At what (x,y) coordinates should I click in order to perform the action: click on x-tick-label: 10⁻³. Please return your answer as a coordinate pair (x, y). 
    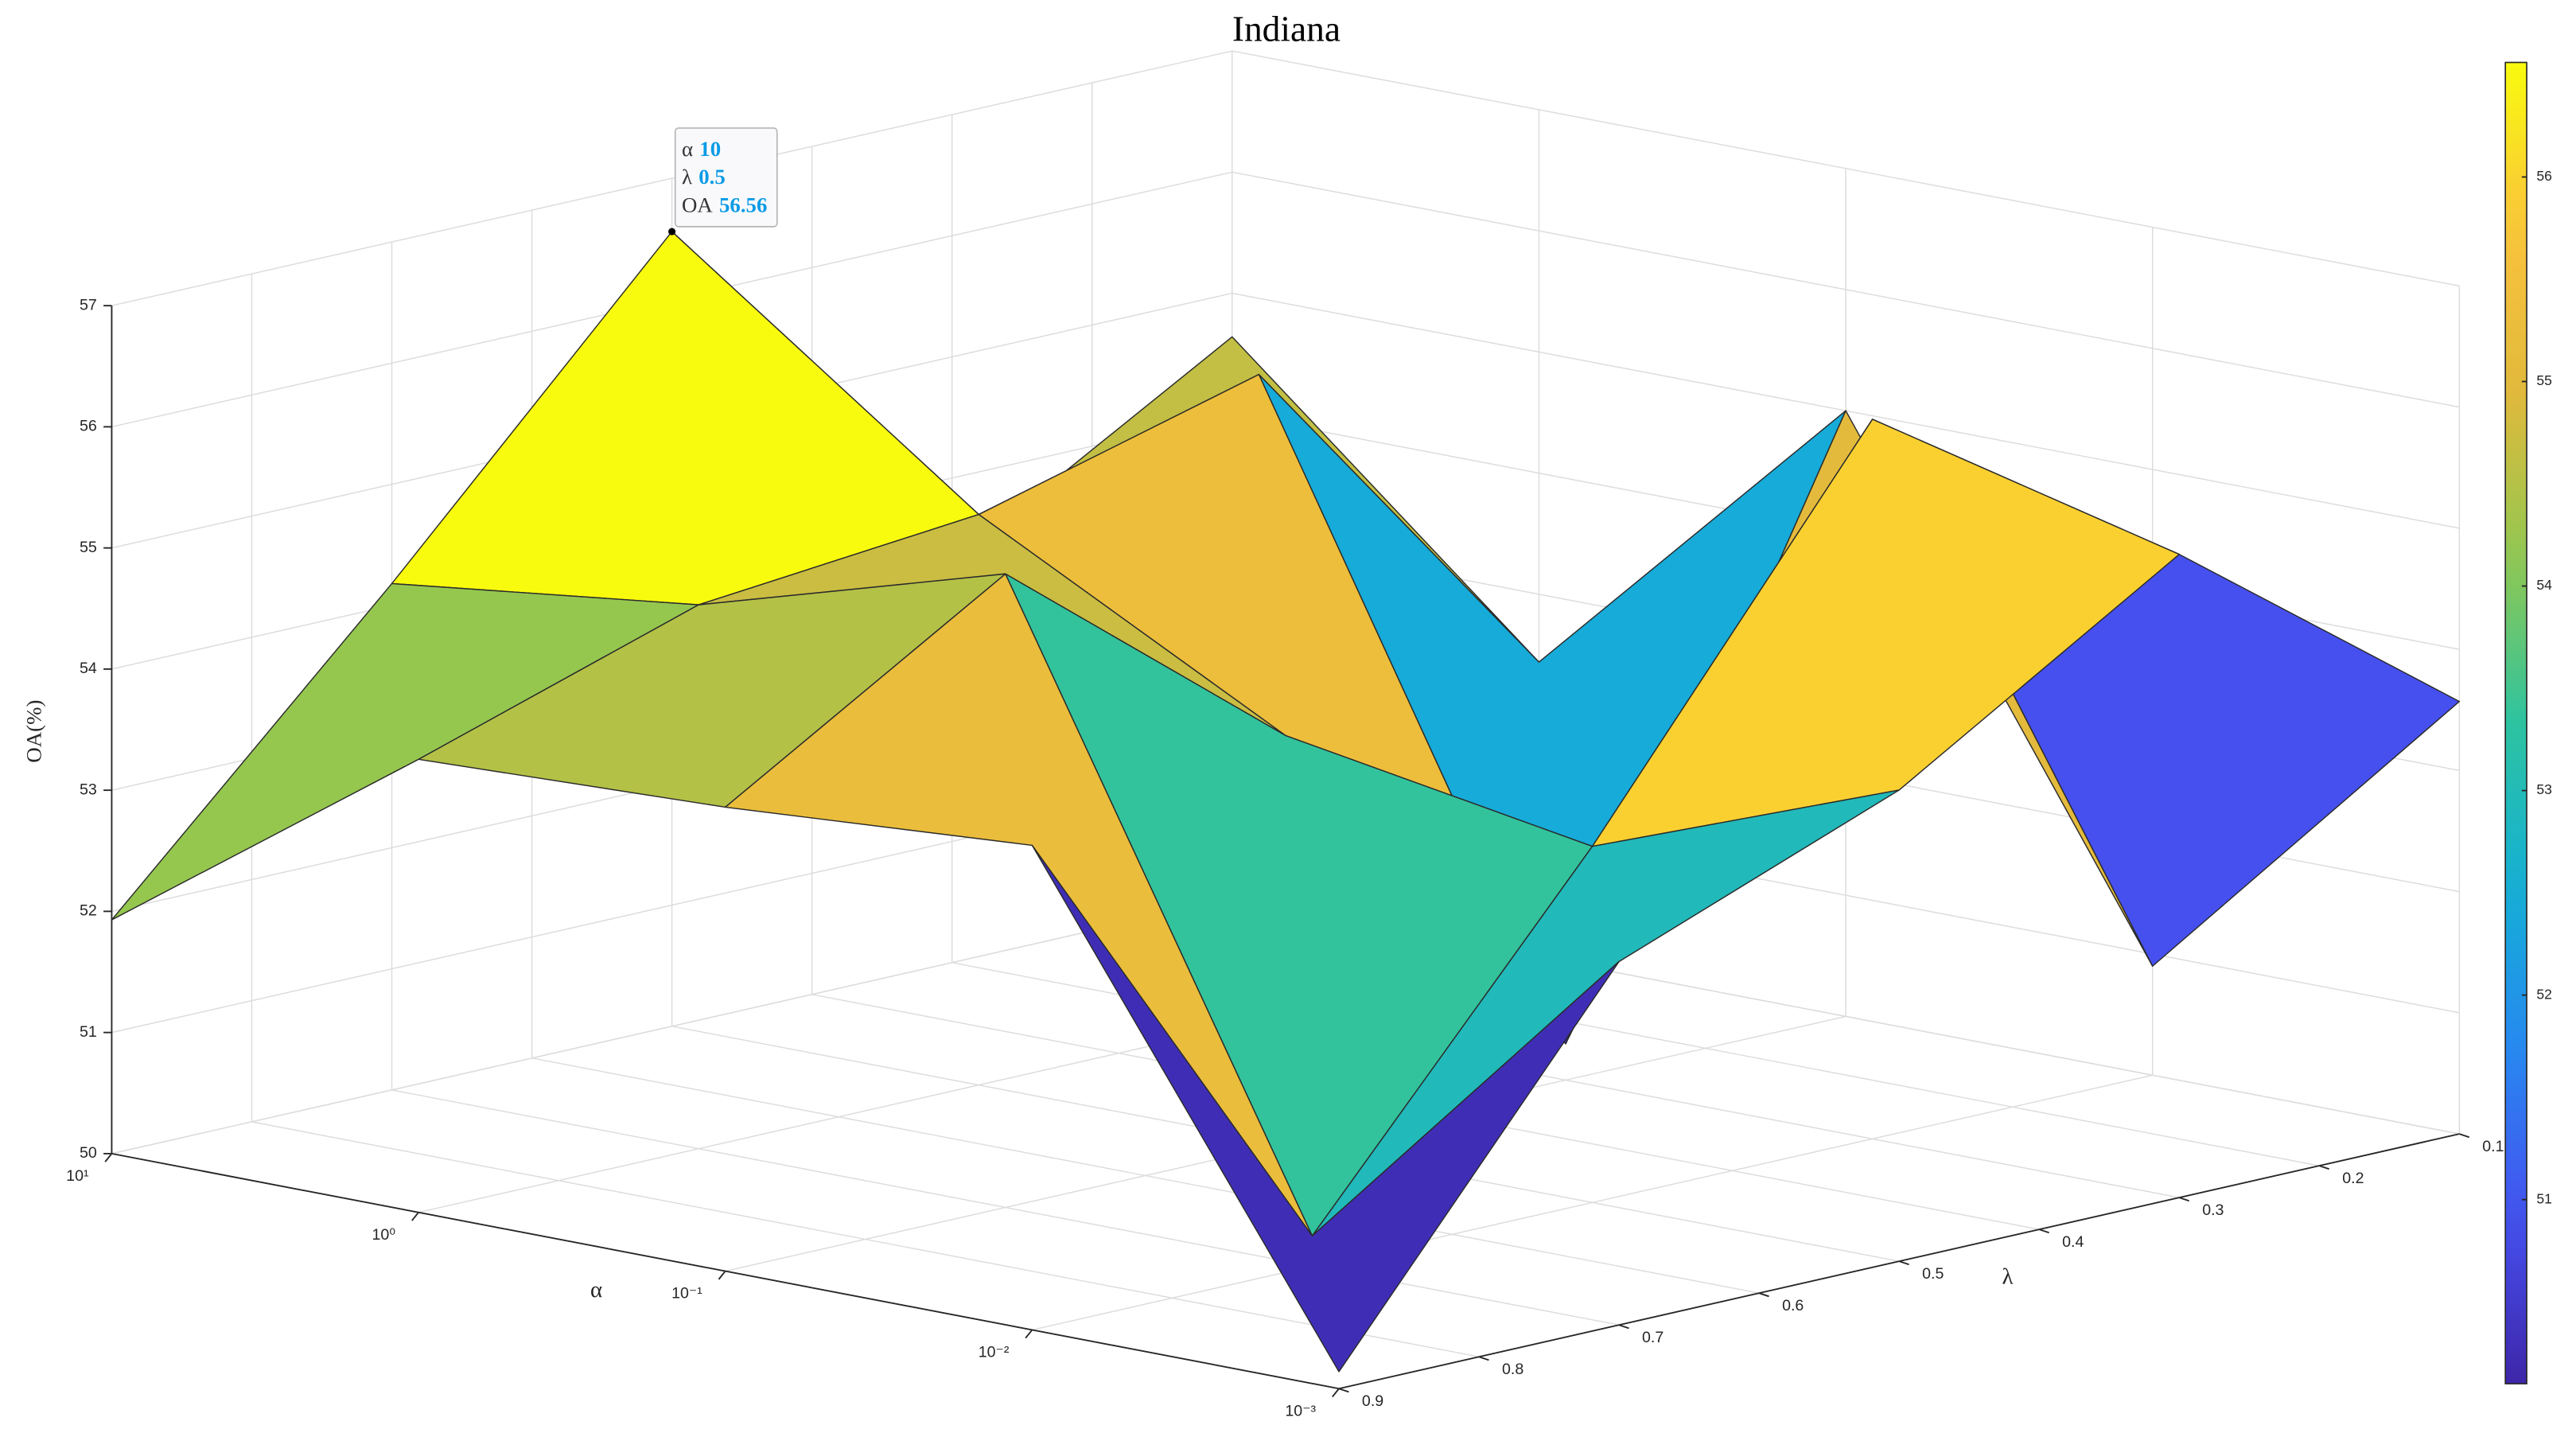
    Looking at the image, I should click on (1301, 1410).